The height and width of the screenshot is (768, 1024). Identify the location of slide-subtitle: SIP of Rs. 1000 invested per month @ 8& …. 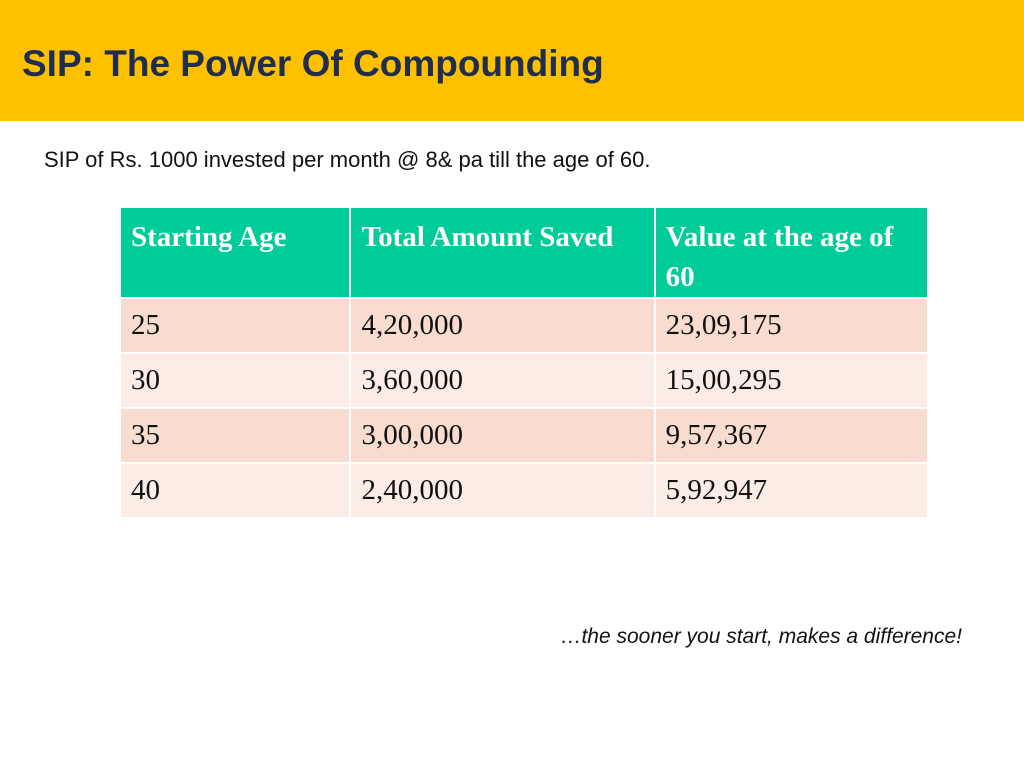
(347, 159).